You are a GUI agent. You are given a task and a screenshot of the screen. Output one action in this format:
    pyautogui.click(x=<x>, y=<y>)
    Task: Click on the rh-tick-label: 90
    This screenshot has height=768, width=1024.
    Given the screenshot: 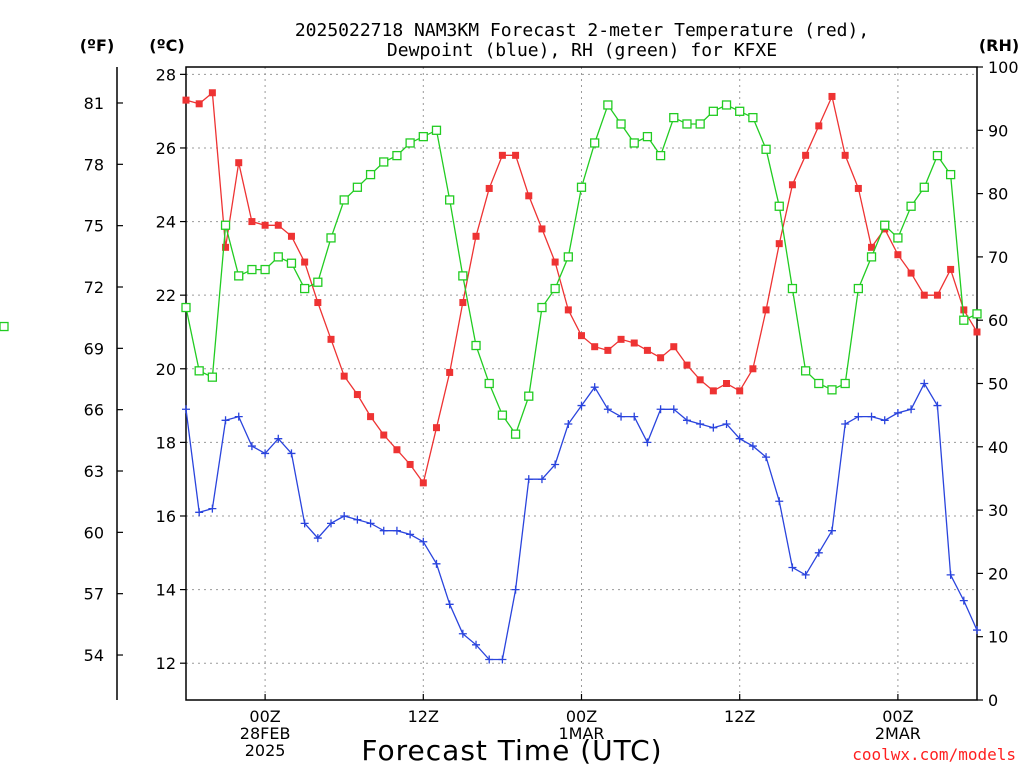 What is the action you would take?
    pyautogui.click(x=998, y=130)
    